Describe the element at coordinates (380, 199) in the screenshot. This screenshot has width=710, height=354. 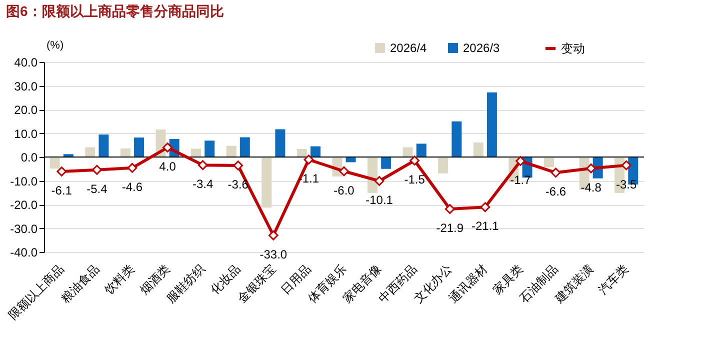
I see `data-label: -10.1` at that location.